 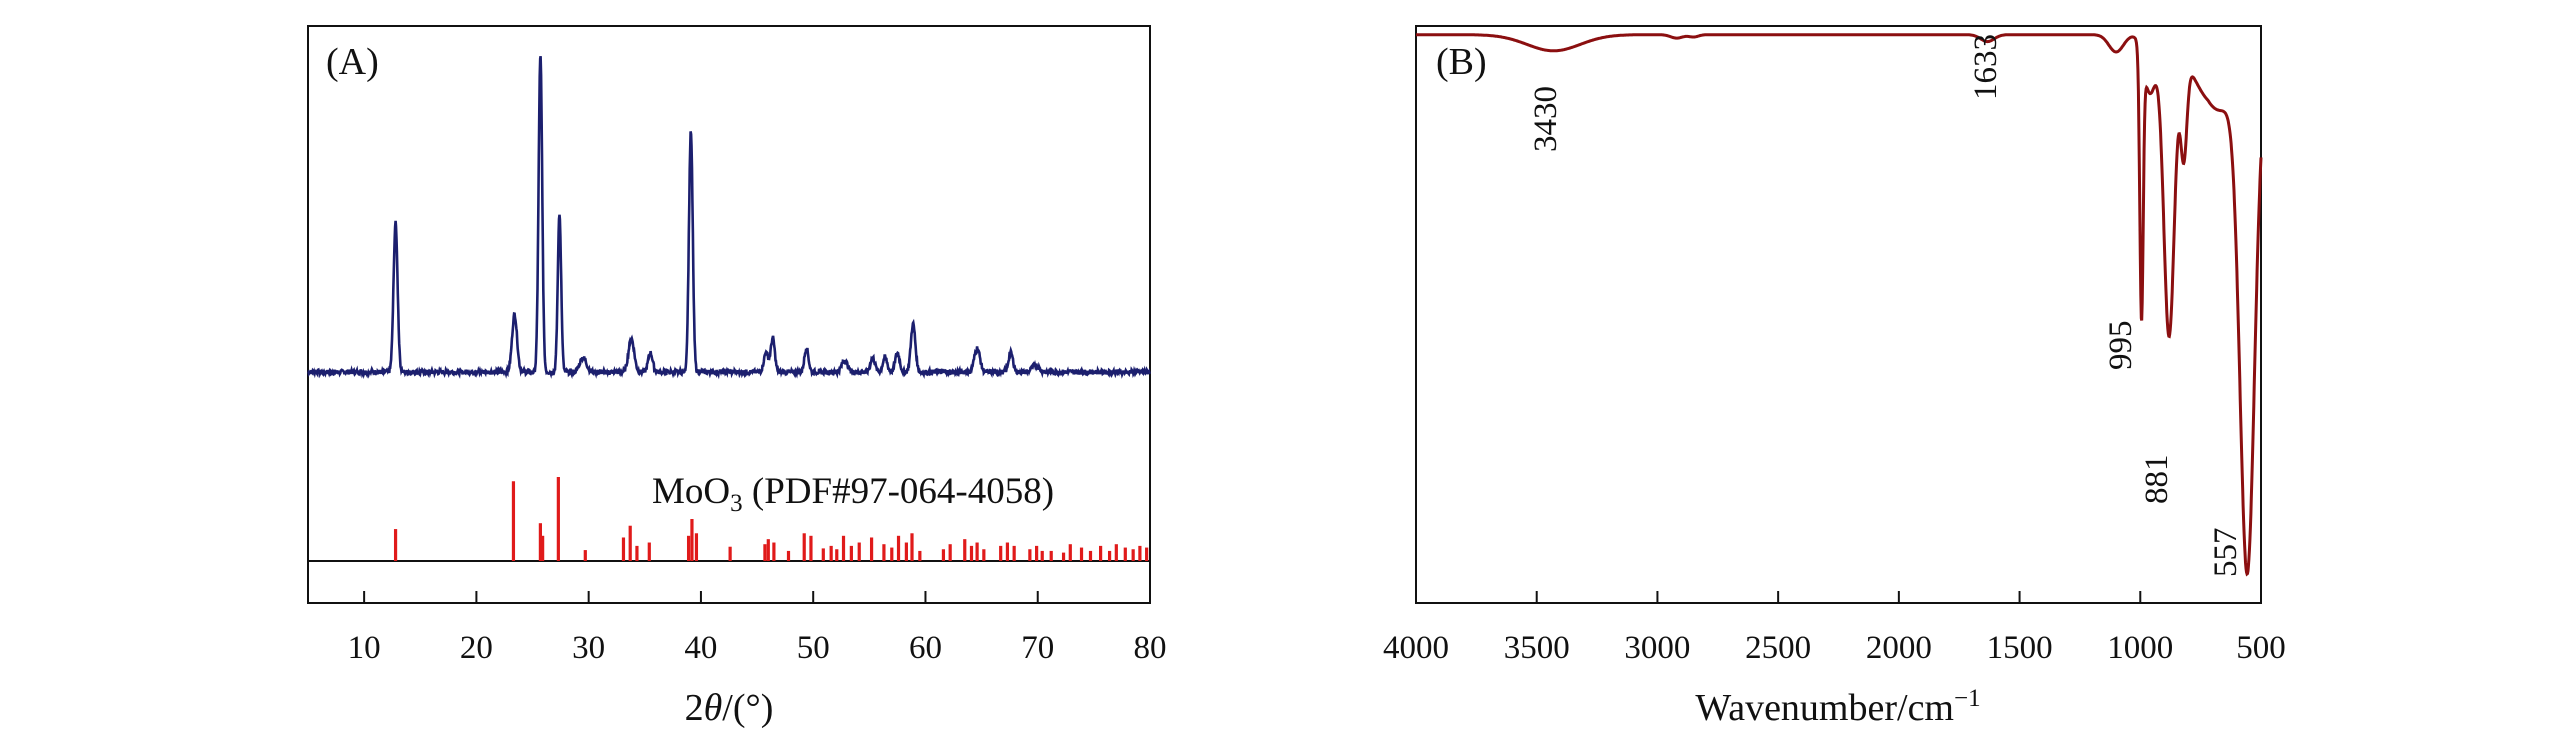 What do you see at coordinates (1546, 119) in the screenshot?
I see `peak-label-3430: 3430` at bounding box center [1546, 119].